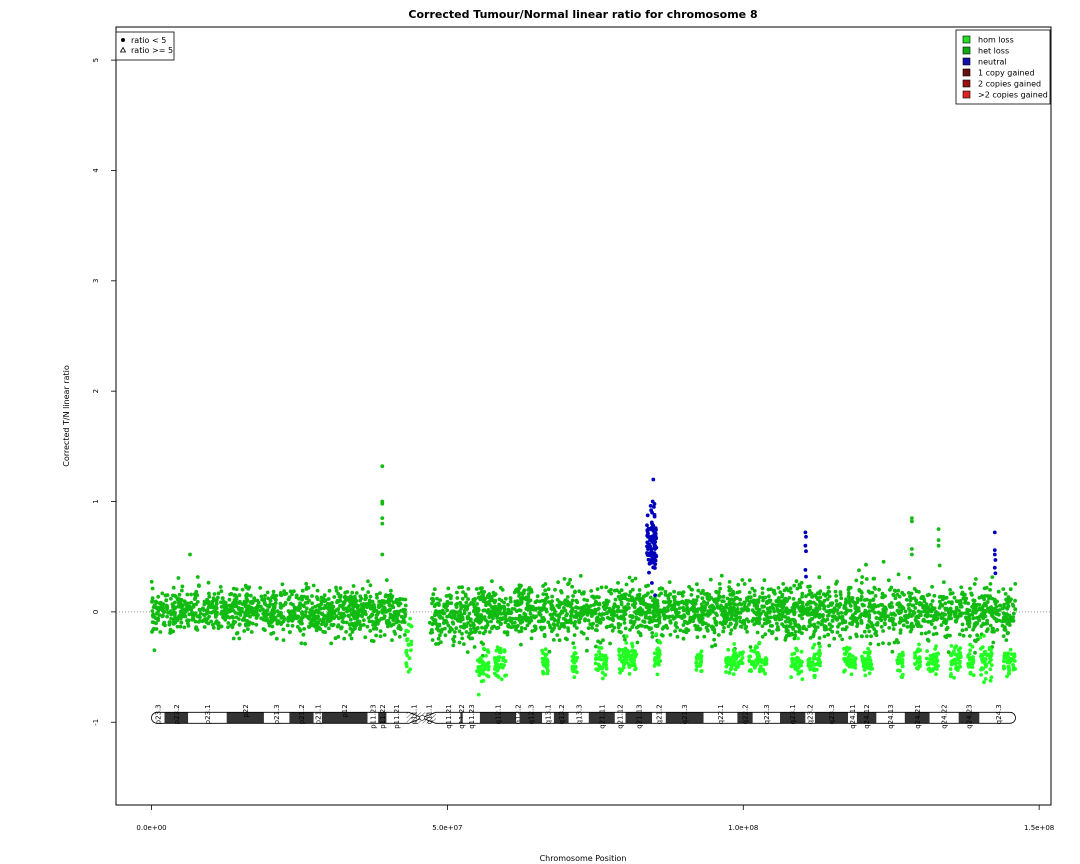  I want to click on band-label: q12.1, so click(499, 714).